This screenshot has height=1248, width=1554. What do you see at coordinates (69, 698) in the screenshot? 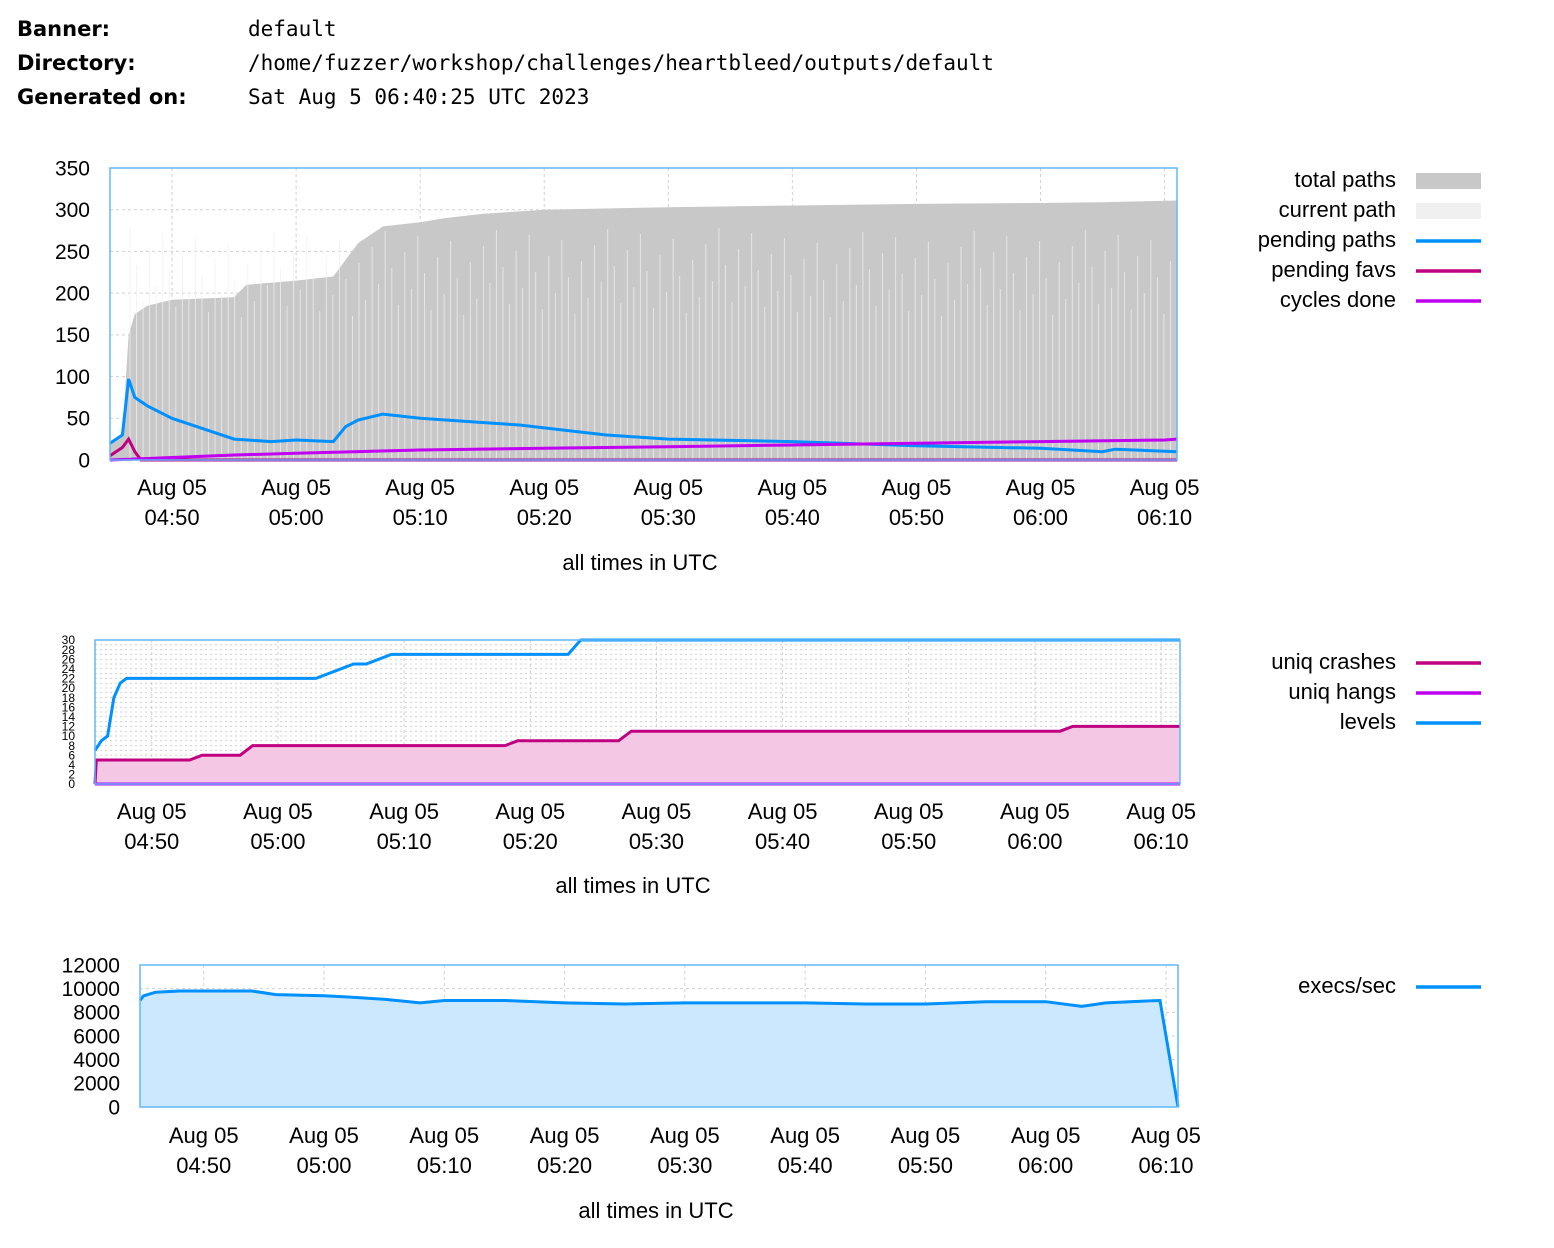
I see `y-tick-label: 18` at bounding box center [69, 698].